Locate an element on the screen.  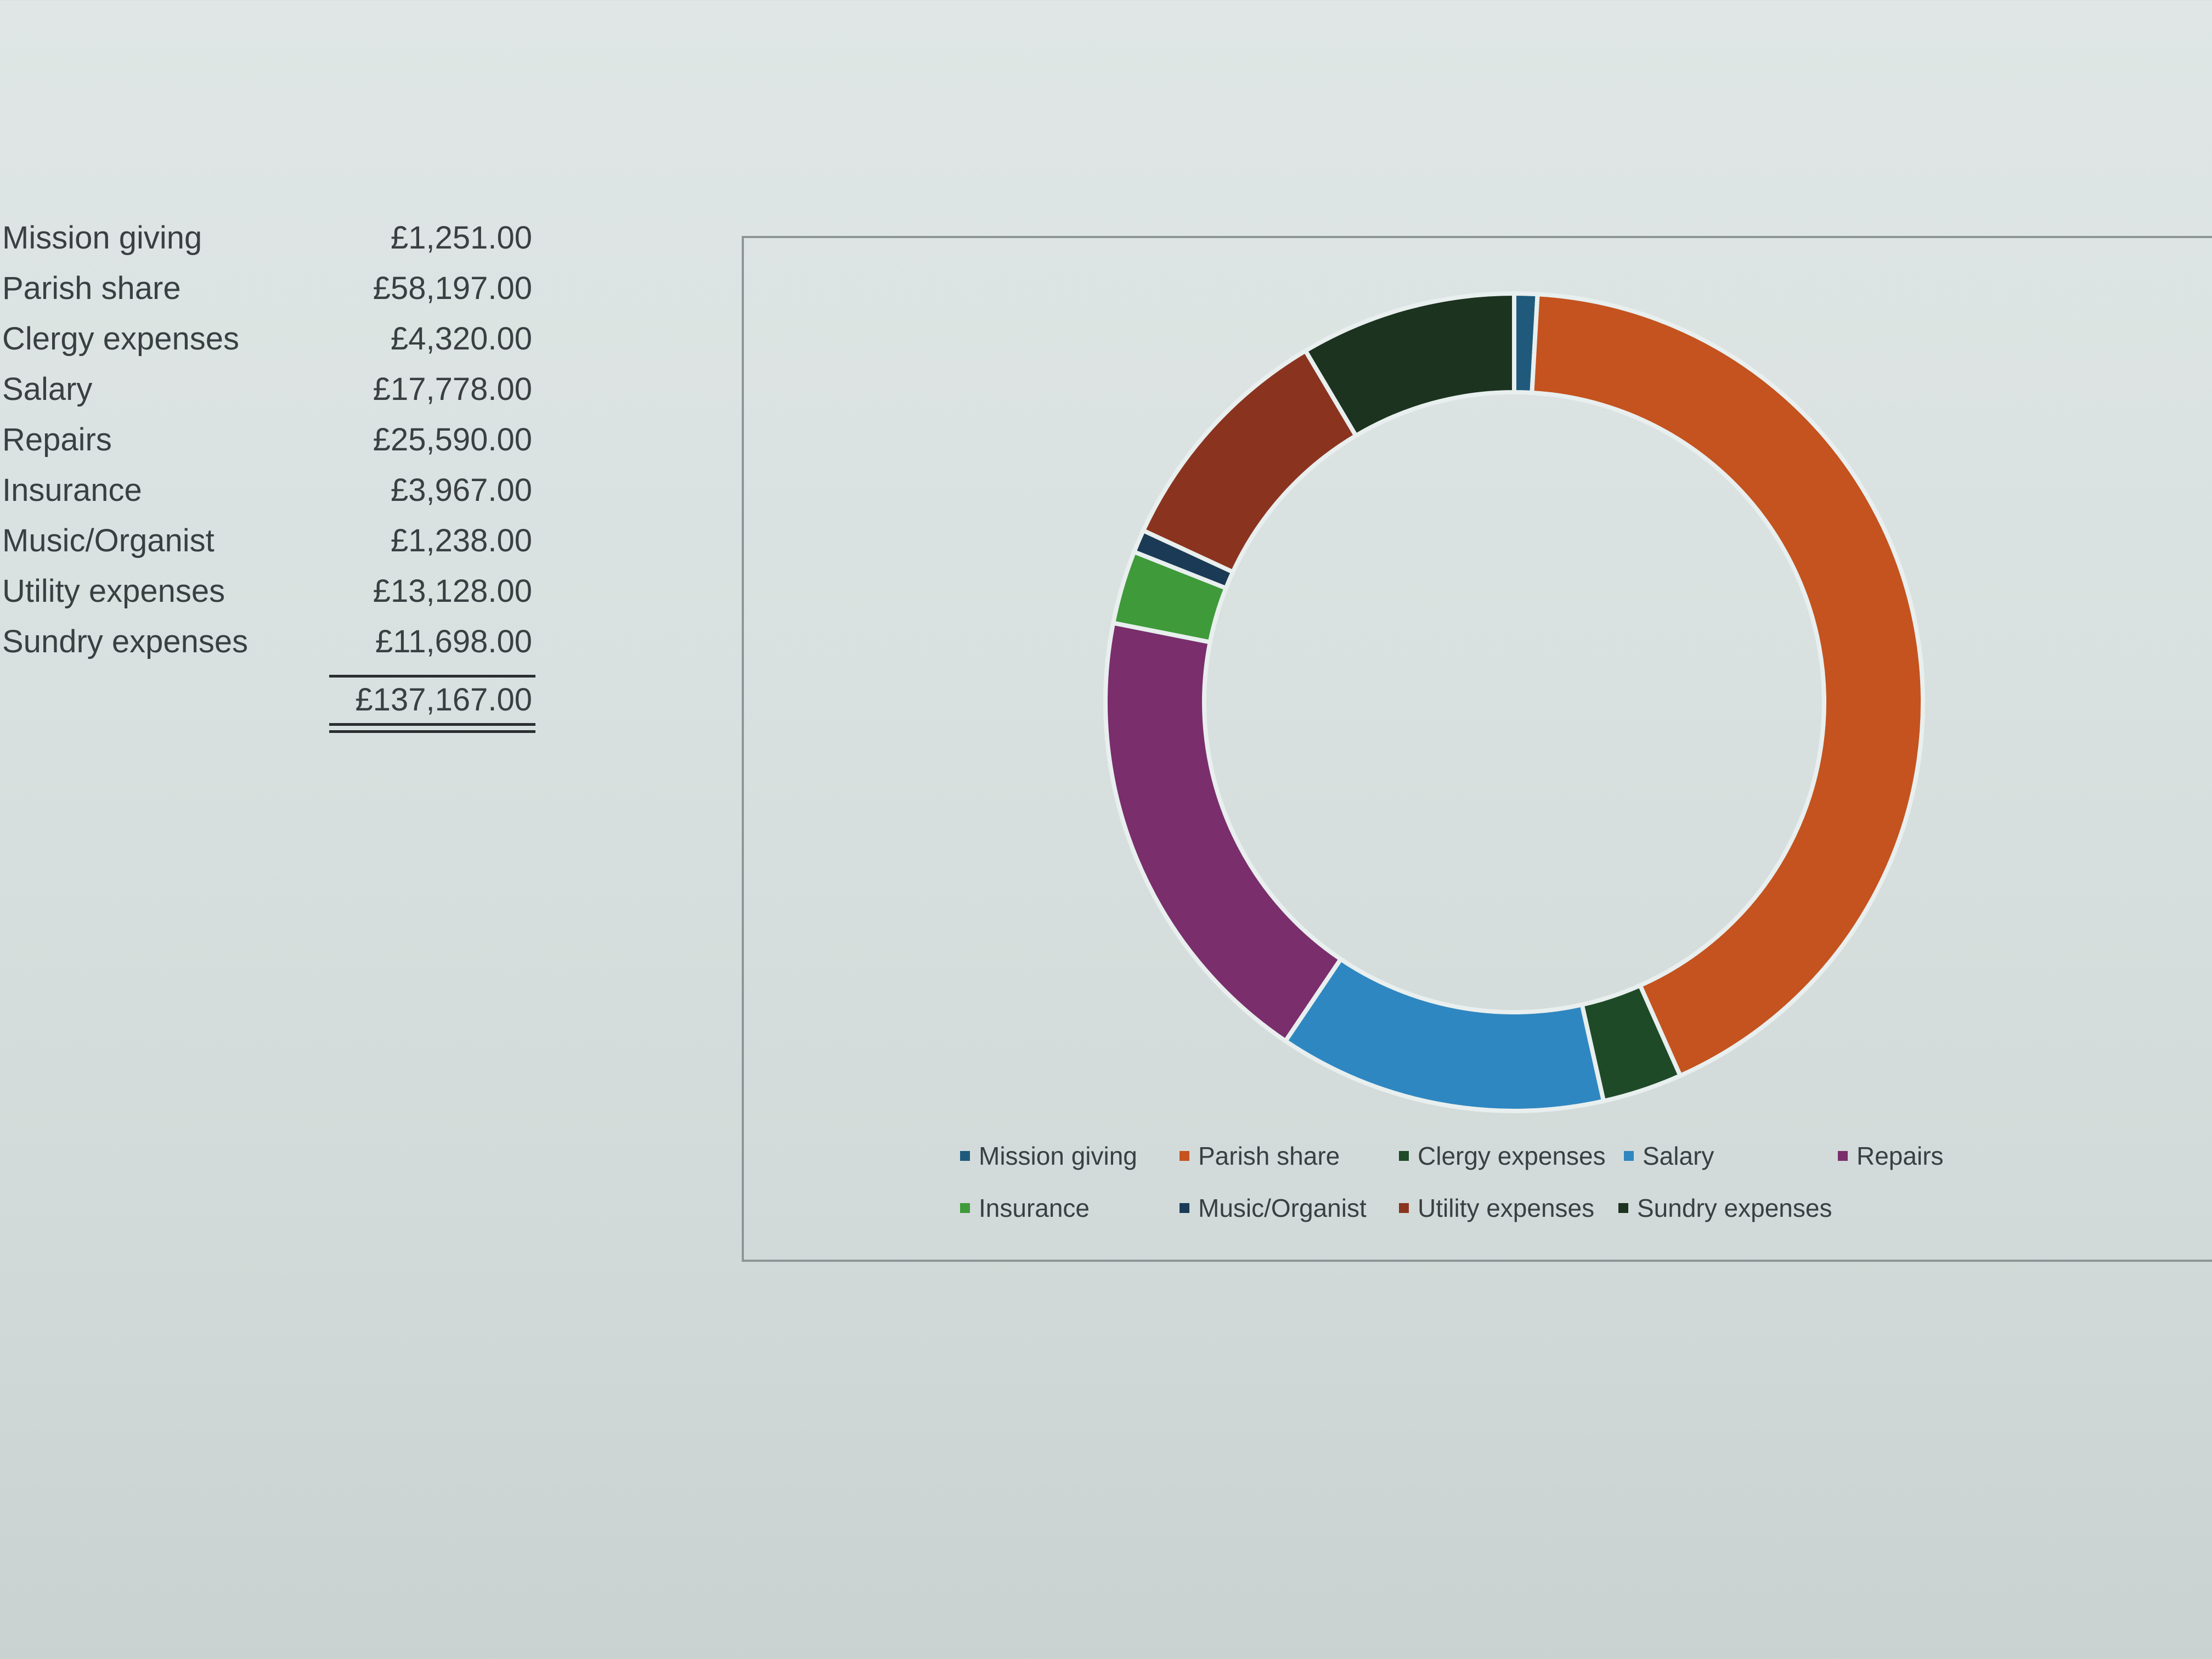
row-label: Mission giving is located at coordinates (102, 238).